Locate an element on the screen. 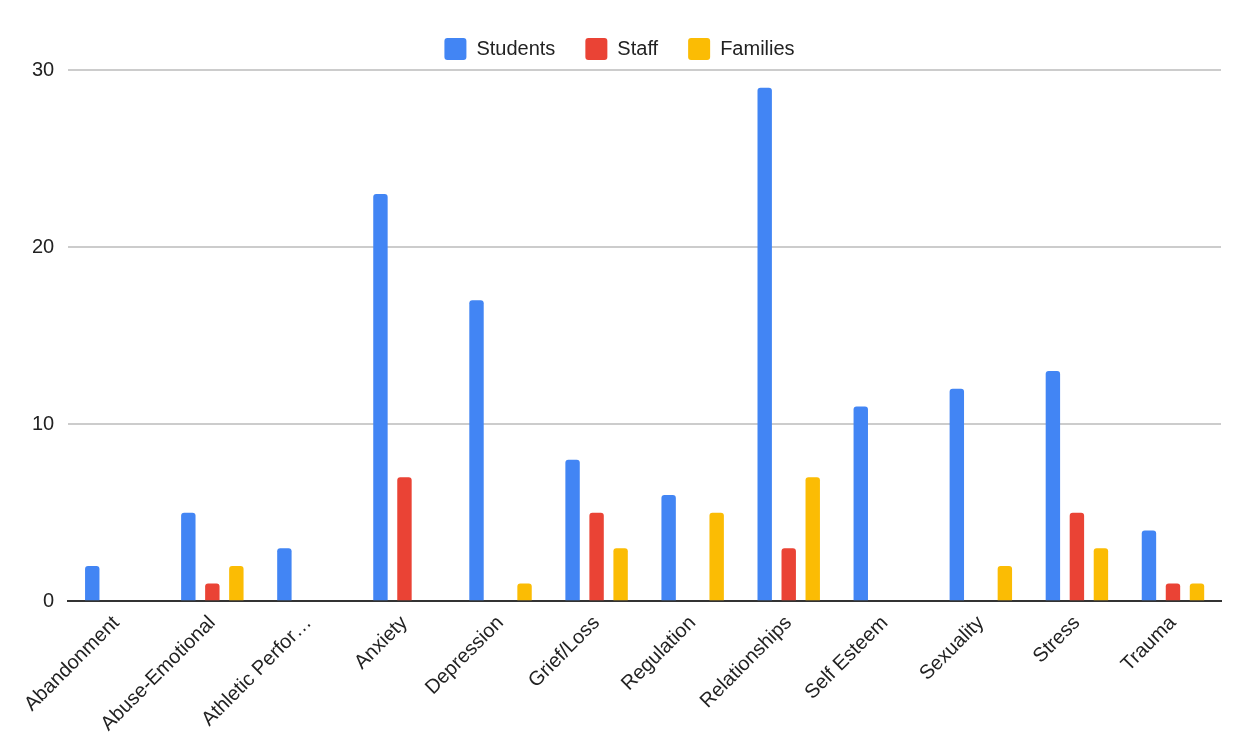  y-tick-label: 30 is located at coordinates (43, 68).